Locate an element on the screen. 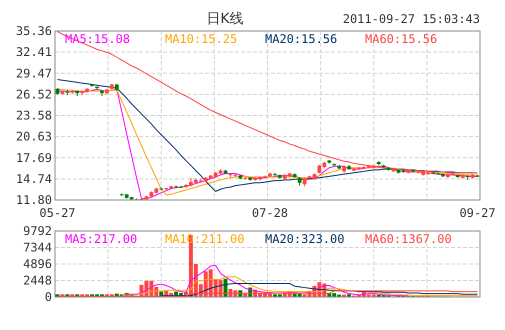 Image resolution: width=505 pixels, height=330 pixels. y-tick-label: 14.74 is located at coordinates (34, 179).